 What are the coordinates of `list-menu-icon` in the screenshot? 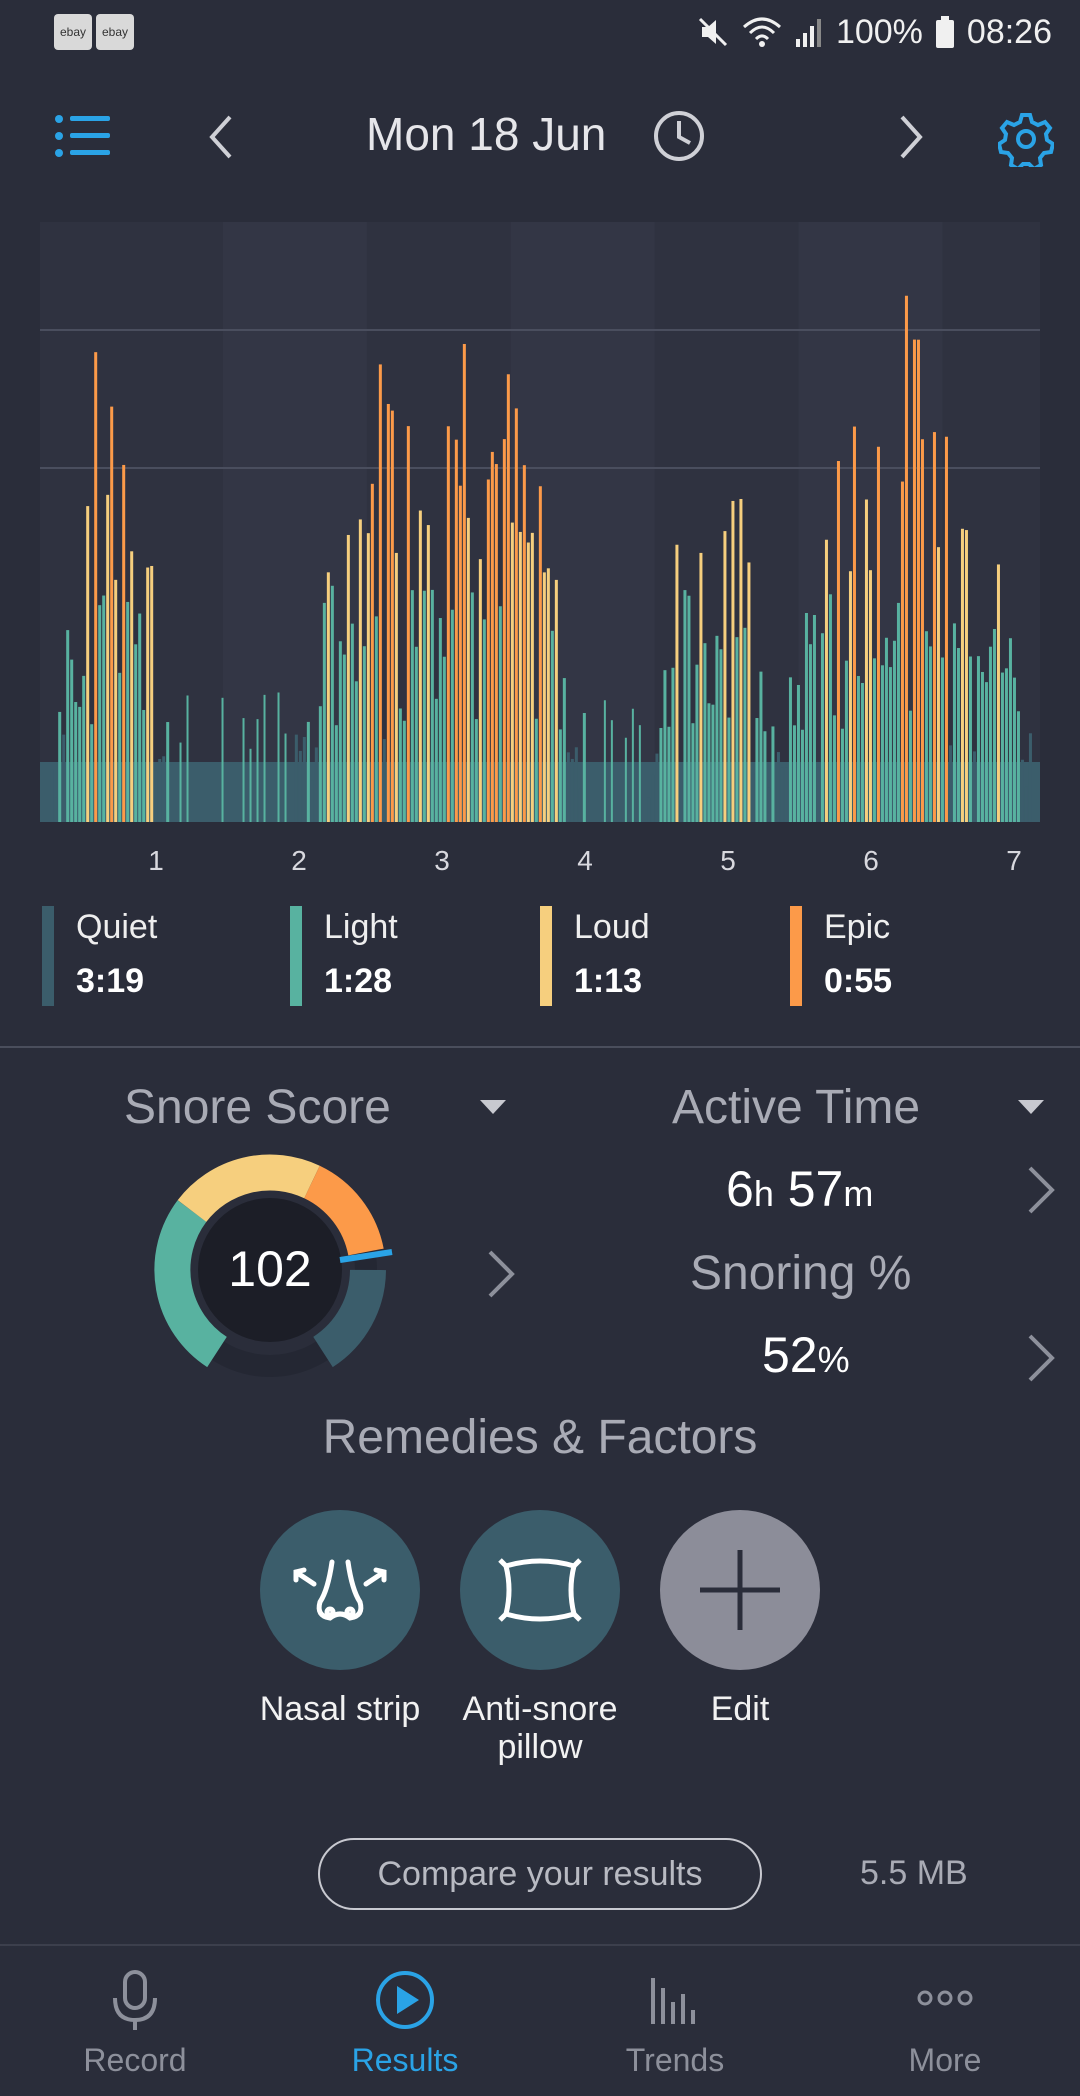 It's located at (83, 136).